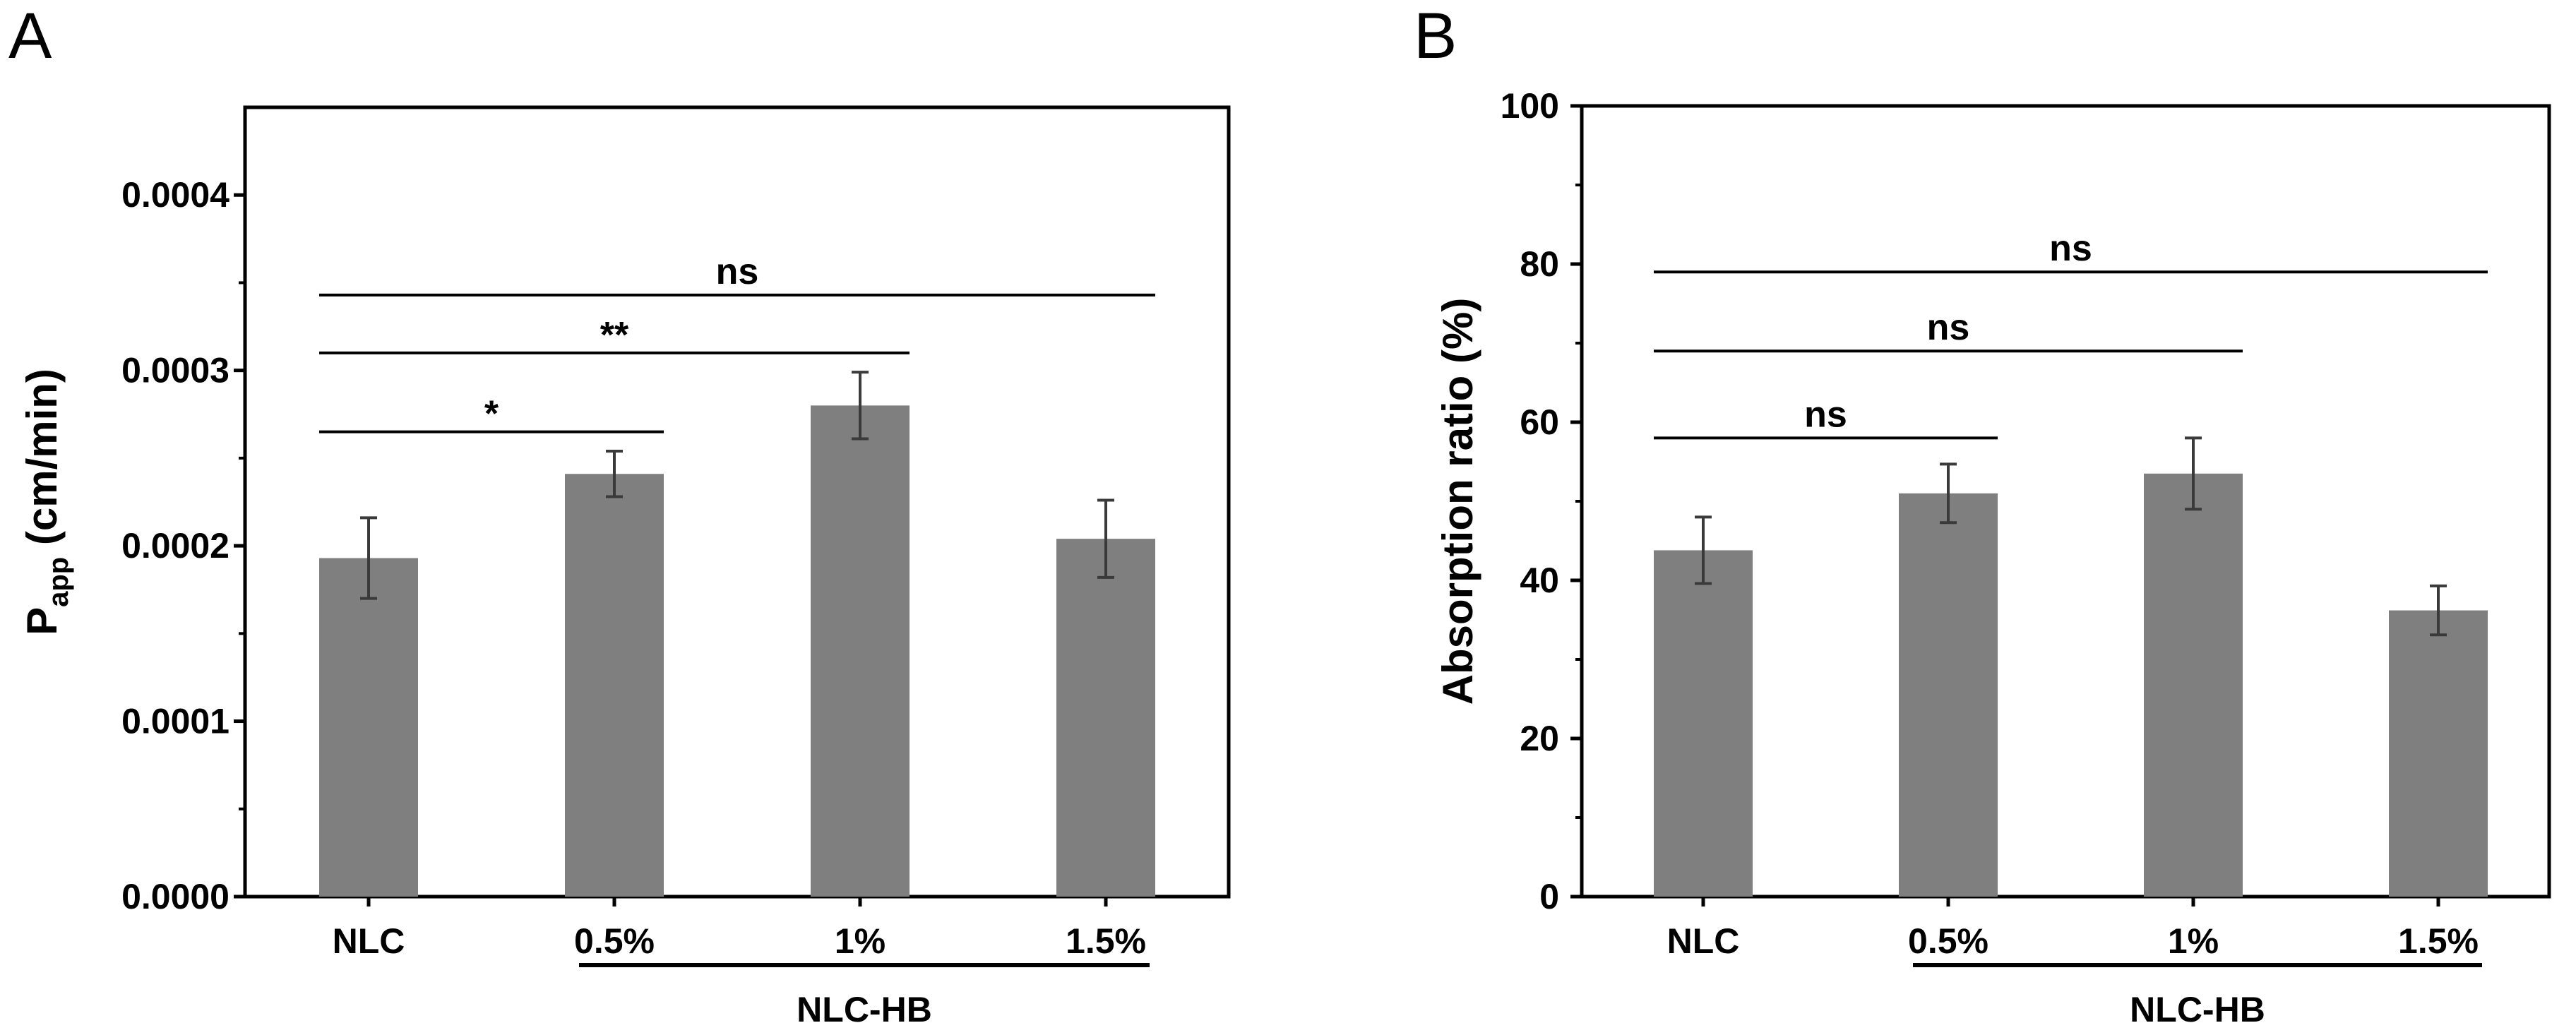 The image size is (2576, 1035). What do you see at coordinates (175, 546) in the screenshot?
I see `y-tick-label: 0.0002` at bounding box center [175, 546].